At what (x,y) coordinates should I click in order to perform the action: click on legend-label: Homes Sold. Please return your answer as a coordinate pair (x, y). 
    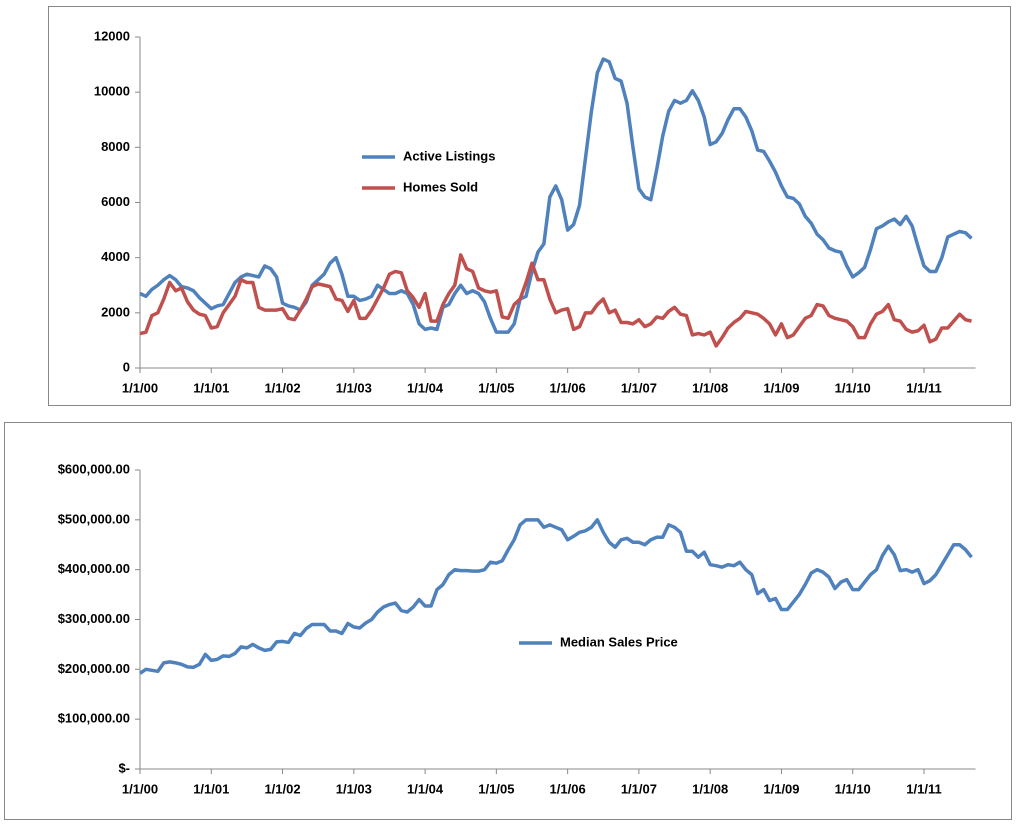
    Looking at the image, I should click on (440, 186).